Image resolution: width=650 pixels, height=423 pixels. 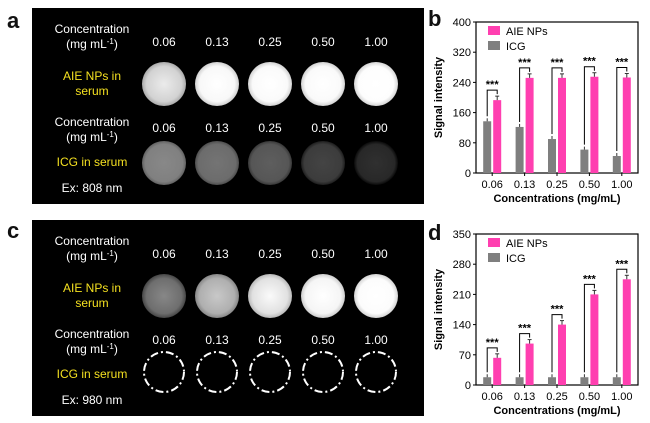 What do you see at coordinates (92, 334) in the screenshot?
I see `concentration-label-row3: Concentration` at bounding box center [92, 334].